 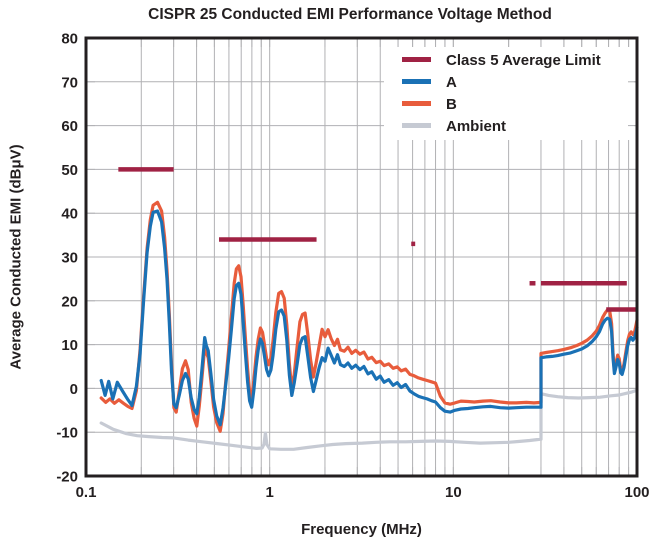 I want to click on x-tick-label: 0.1, so click(x=86, y=492).